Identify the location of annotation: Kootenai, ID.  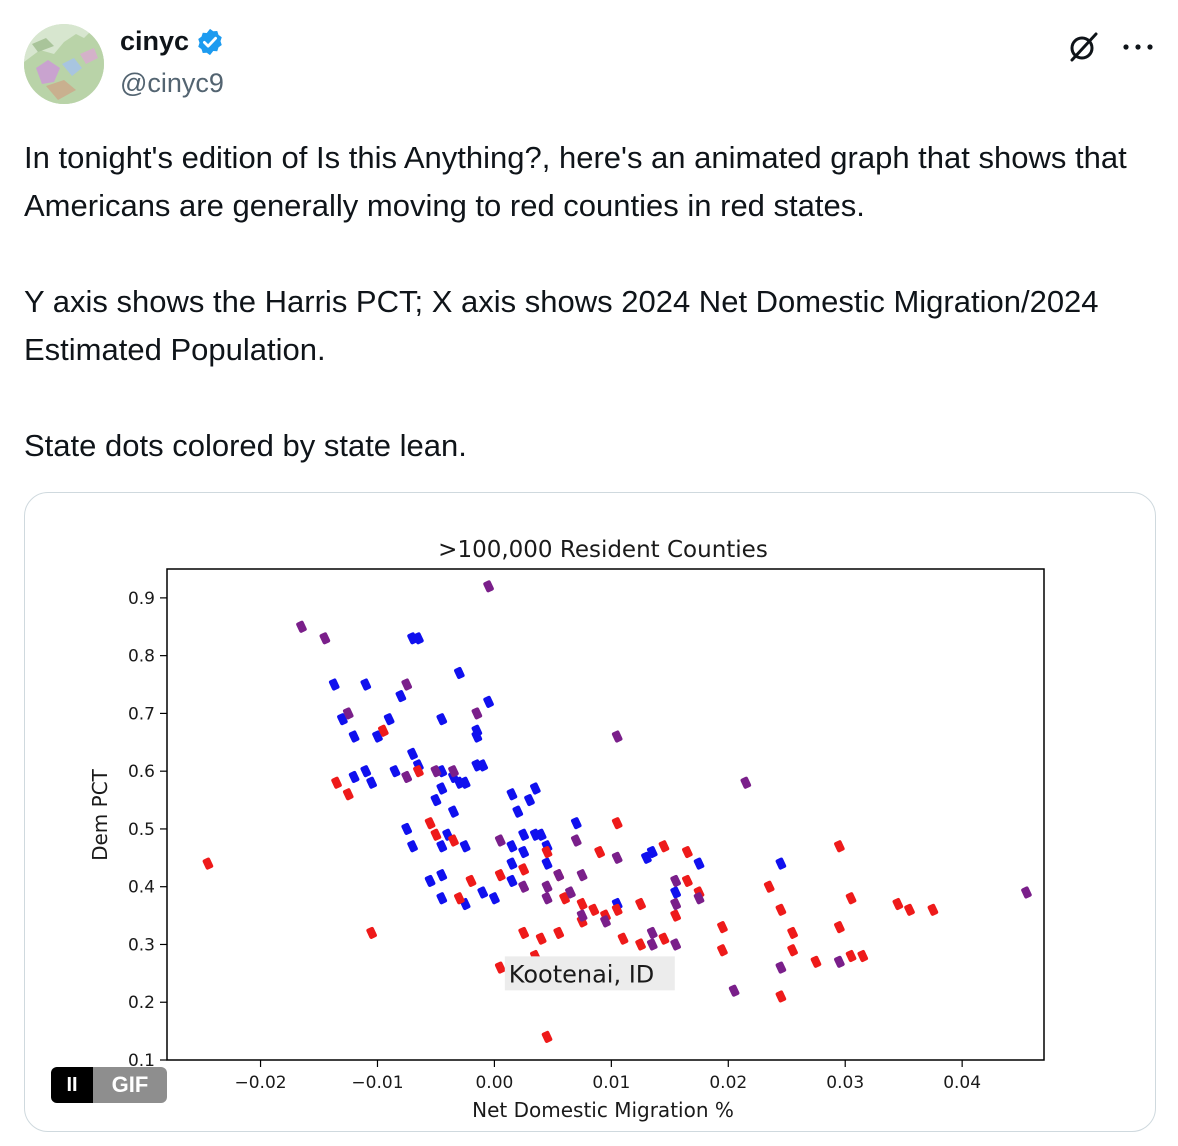
(589, 973).